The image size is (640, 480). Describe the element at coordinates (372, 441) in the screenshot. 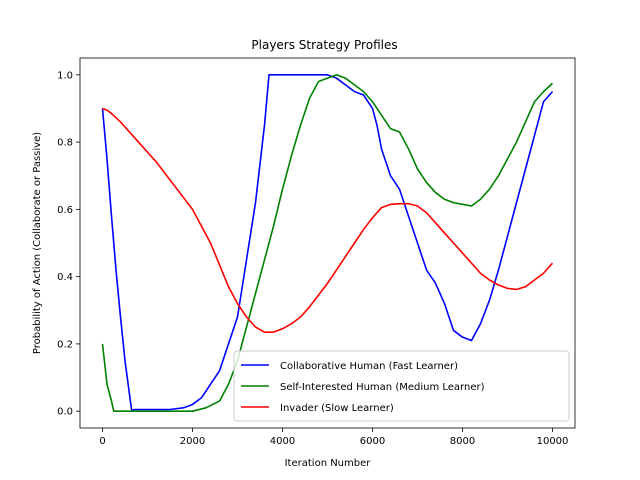

I see `x-tick-label: 6000` at that location.